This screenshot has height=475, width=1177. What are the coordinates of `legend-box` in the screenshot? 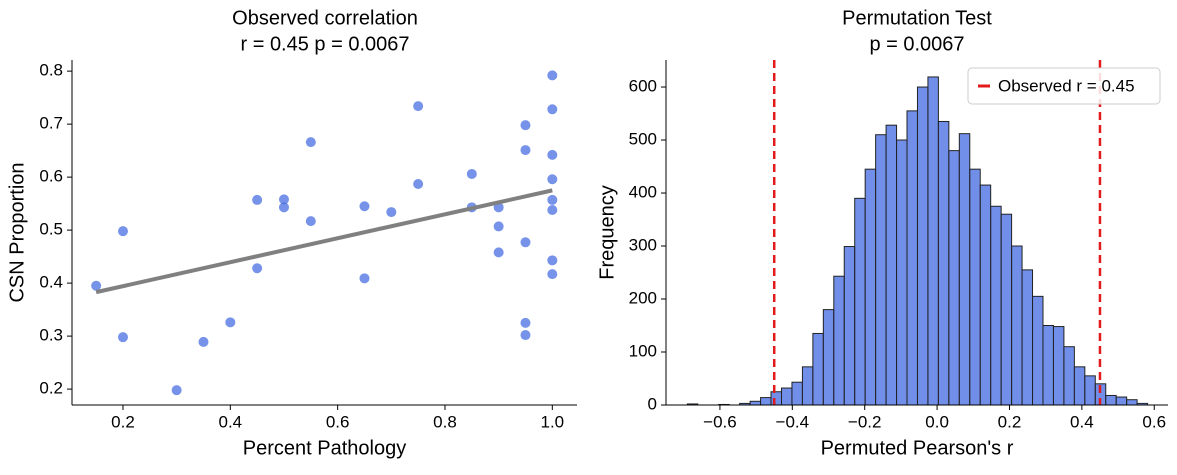 It's located at (1064, 86).